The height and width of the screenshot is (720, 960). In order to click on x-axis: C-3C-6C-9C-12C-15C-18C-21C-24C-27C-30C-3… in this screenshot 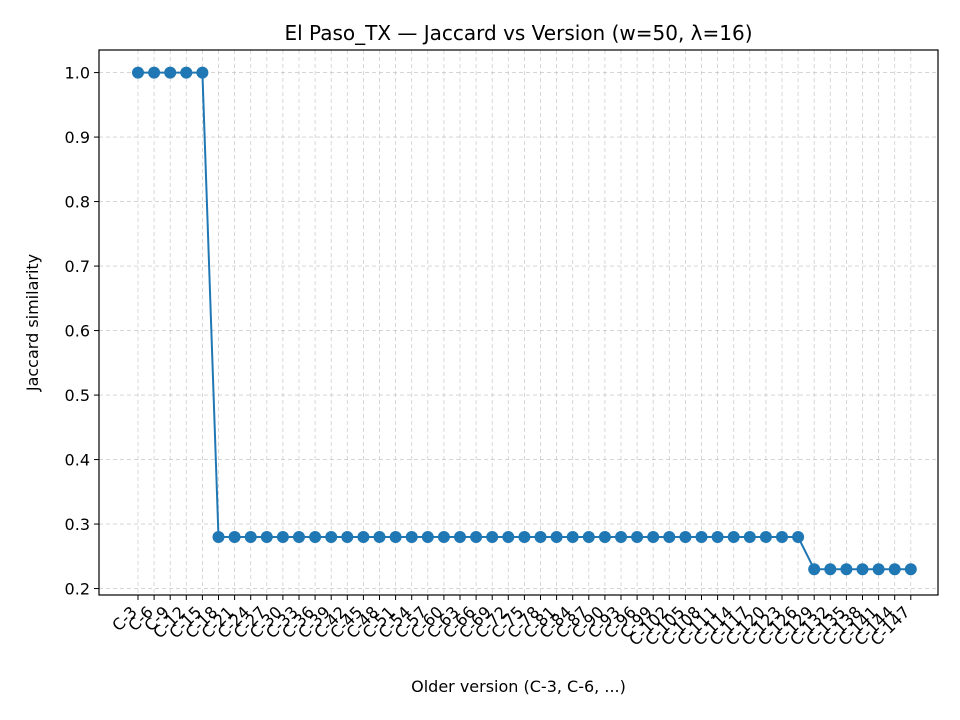, I will do `click(511, 622)`.